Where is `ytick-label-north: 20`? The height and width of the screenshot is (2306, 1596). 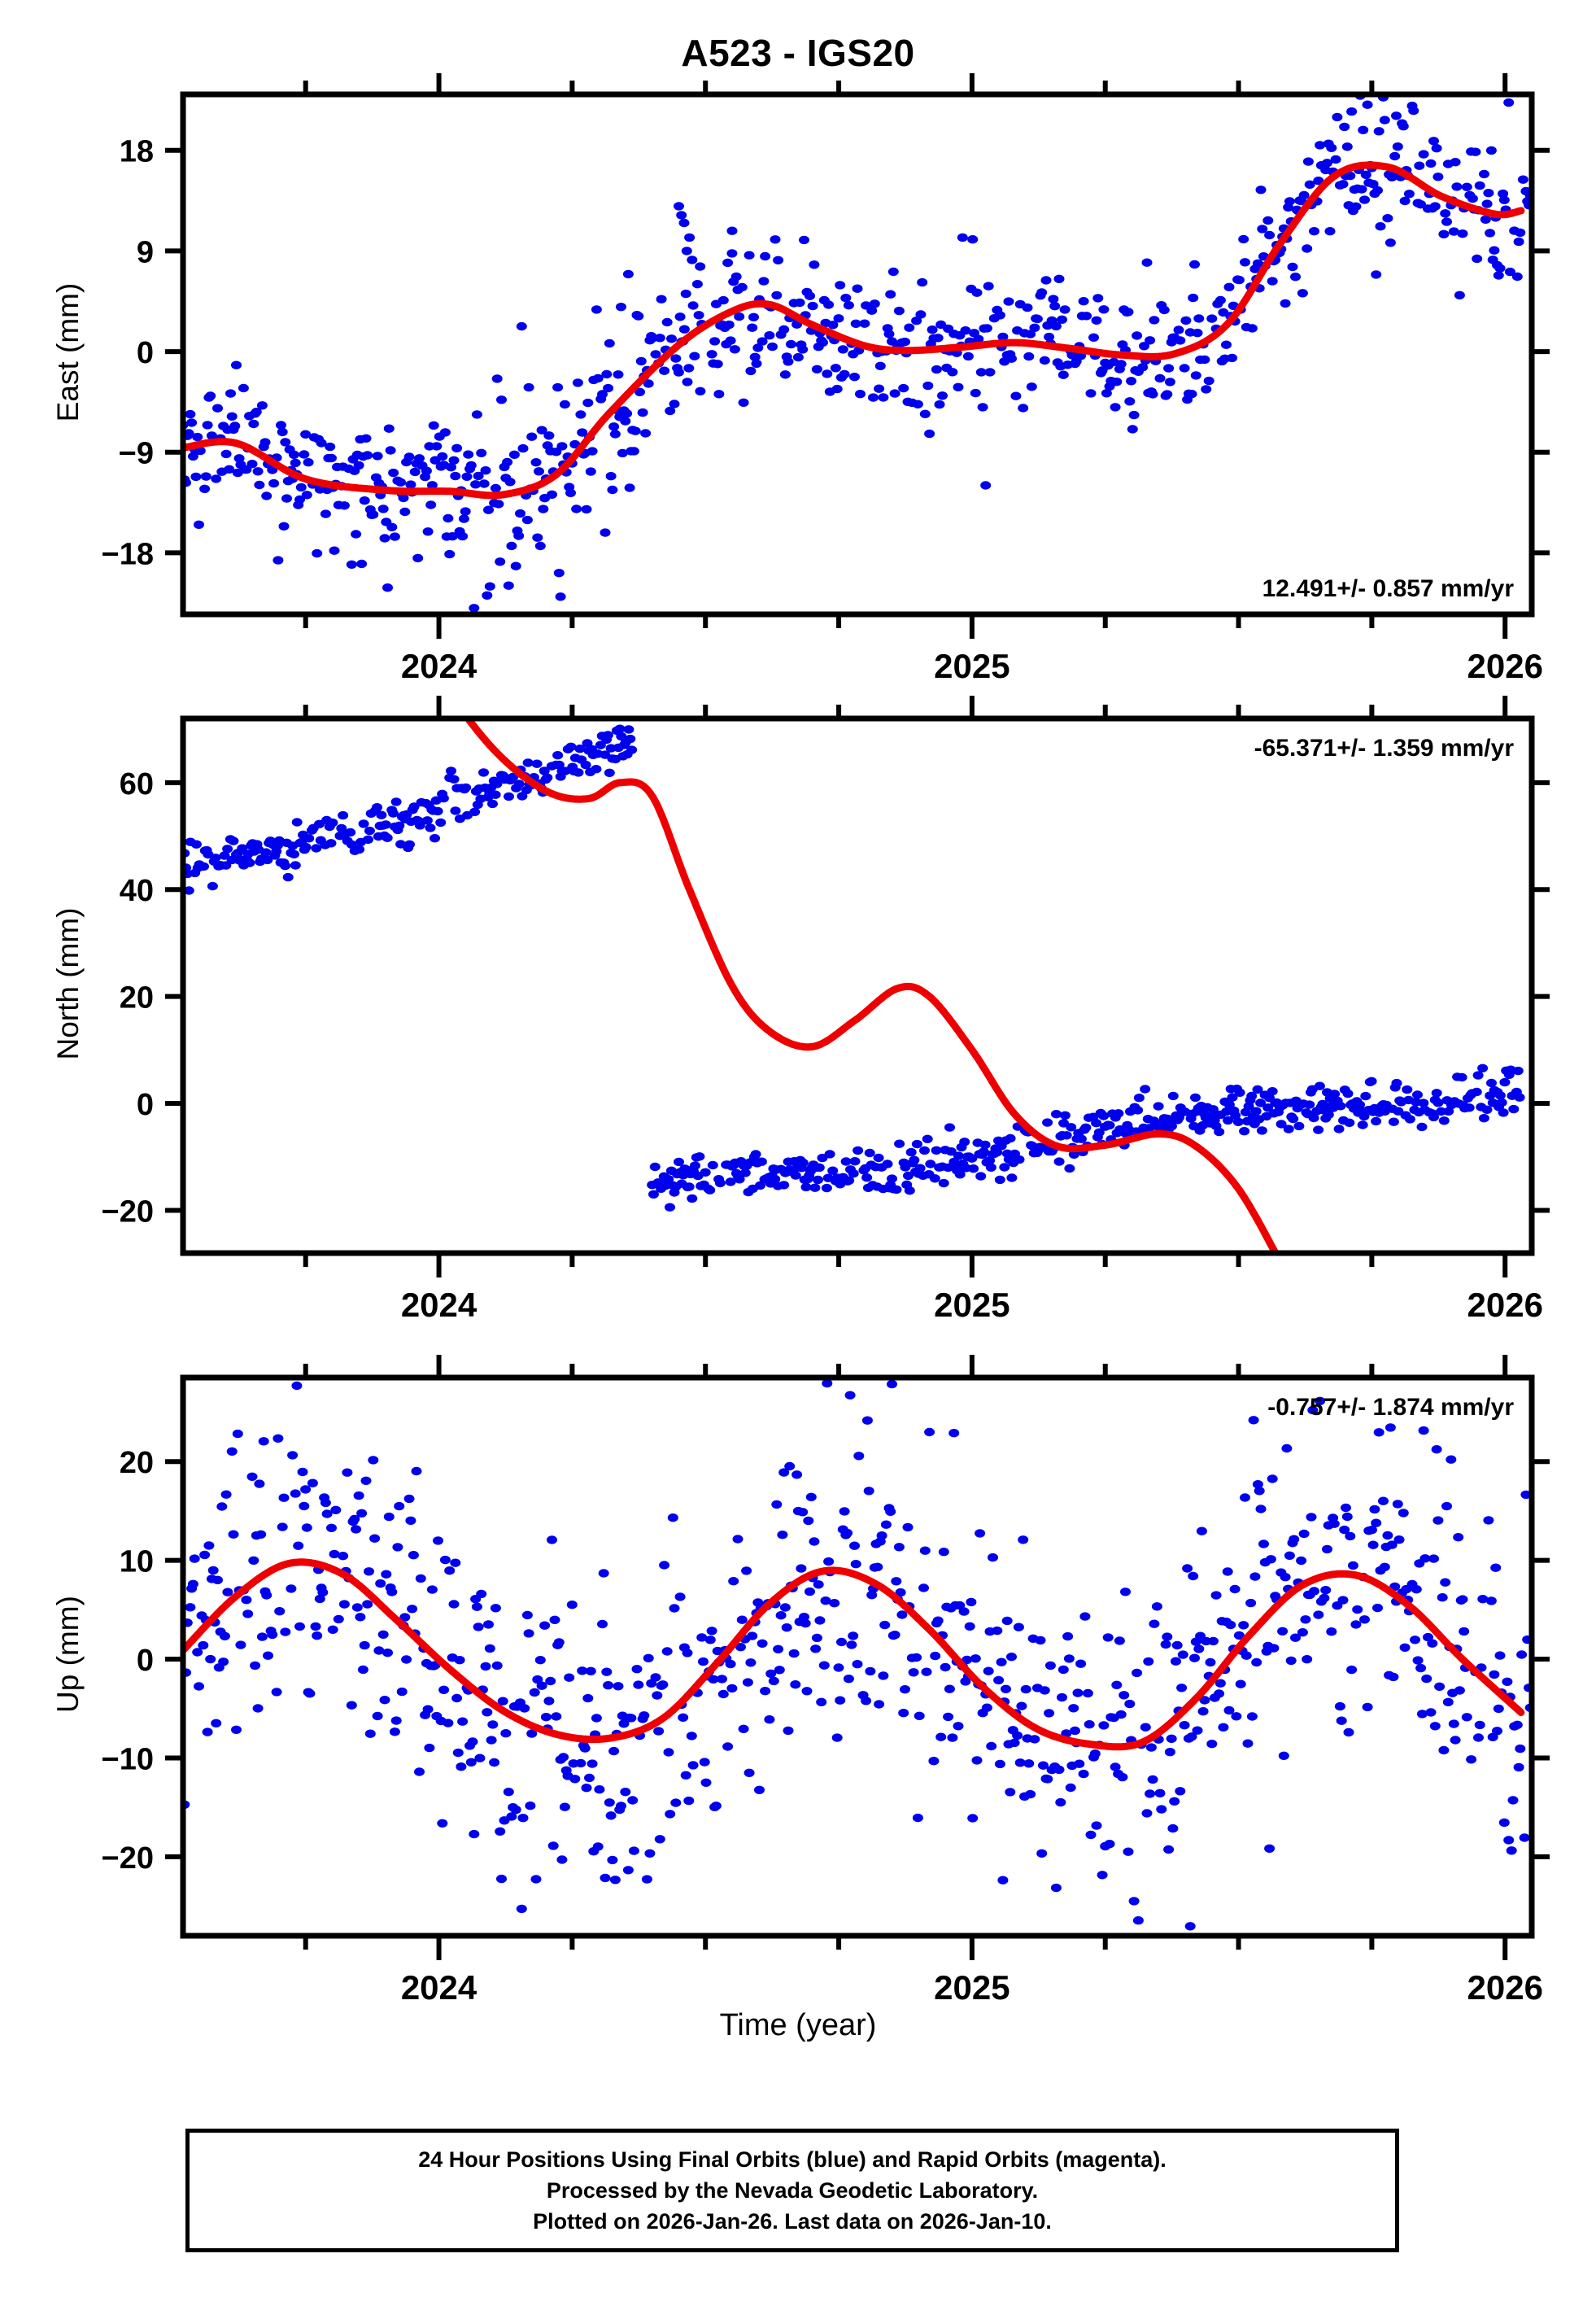
ytick-label-north: 20 is located at coordinates (137, 998).